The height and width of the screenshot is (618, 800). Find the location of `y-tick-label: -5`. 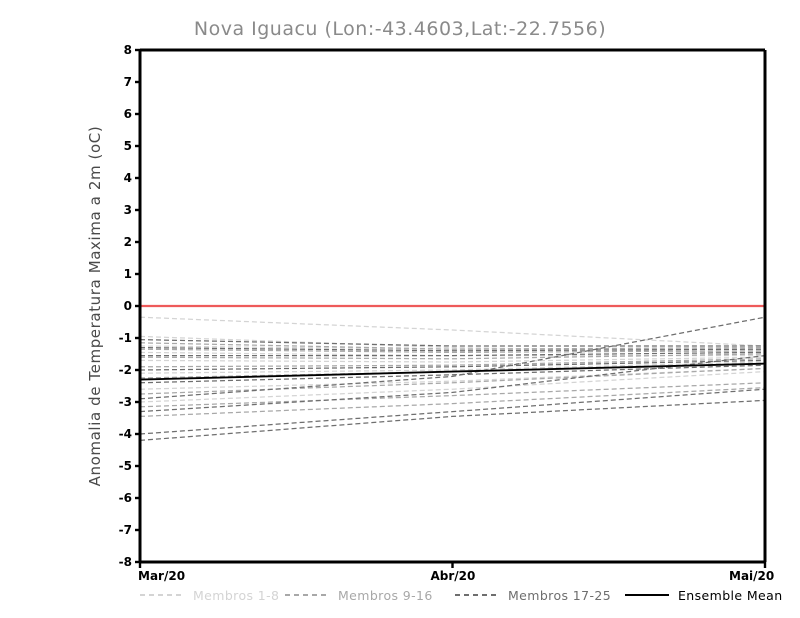

y-tick-label: -5 is located at coordinates (125, 466).